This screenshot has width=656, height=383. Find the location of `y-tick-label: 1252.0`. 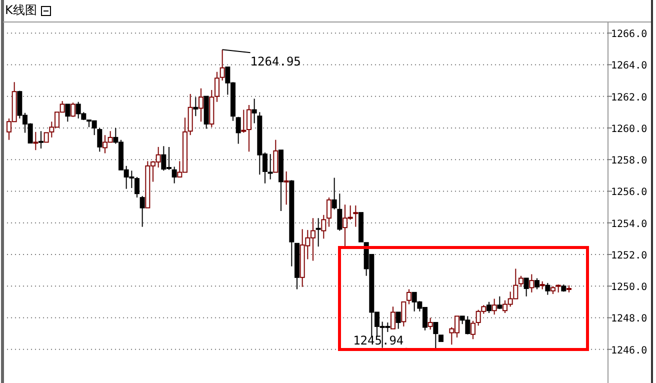

y-tick-label: 1252.0 is located at coordinates (629, 256).